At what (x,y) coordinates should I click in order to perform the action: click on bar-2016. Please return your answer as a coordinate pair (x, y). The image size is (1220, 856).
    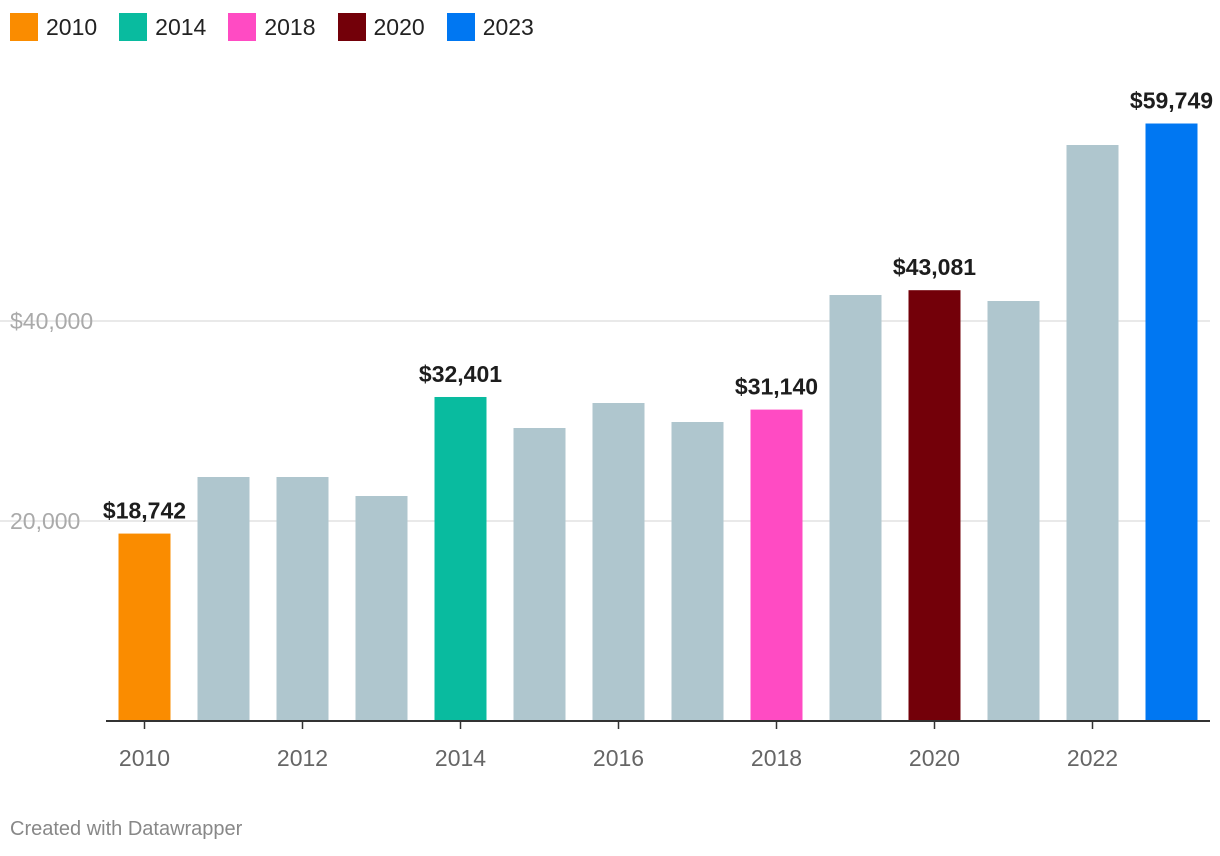
    Looking at the image, I should click on (618, 562).